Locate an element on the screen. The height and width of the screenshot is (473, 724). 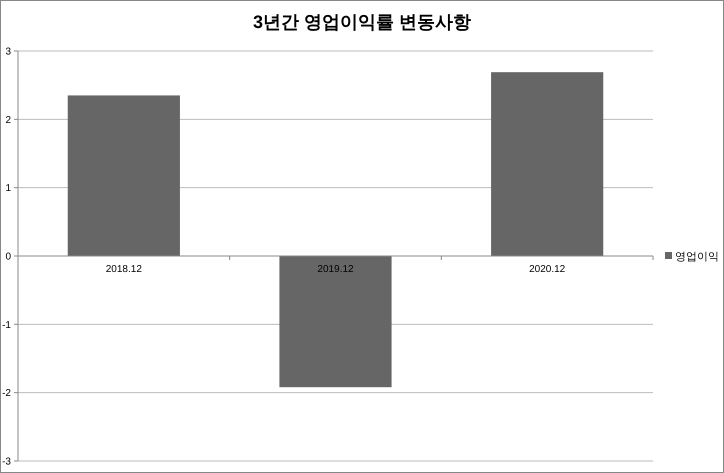
y-tick-label: 1 is located at coordinates (8, 188).